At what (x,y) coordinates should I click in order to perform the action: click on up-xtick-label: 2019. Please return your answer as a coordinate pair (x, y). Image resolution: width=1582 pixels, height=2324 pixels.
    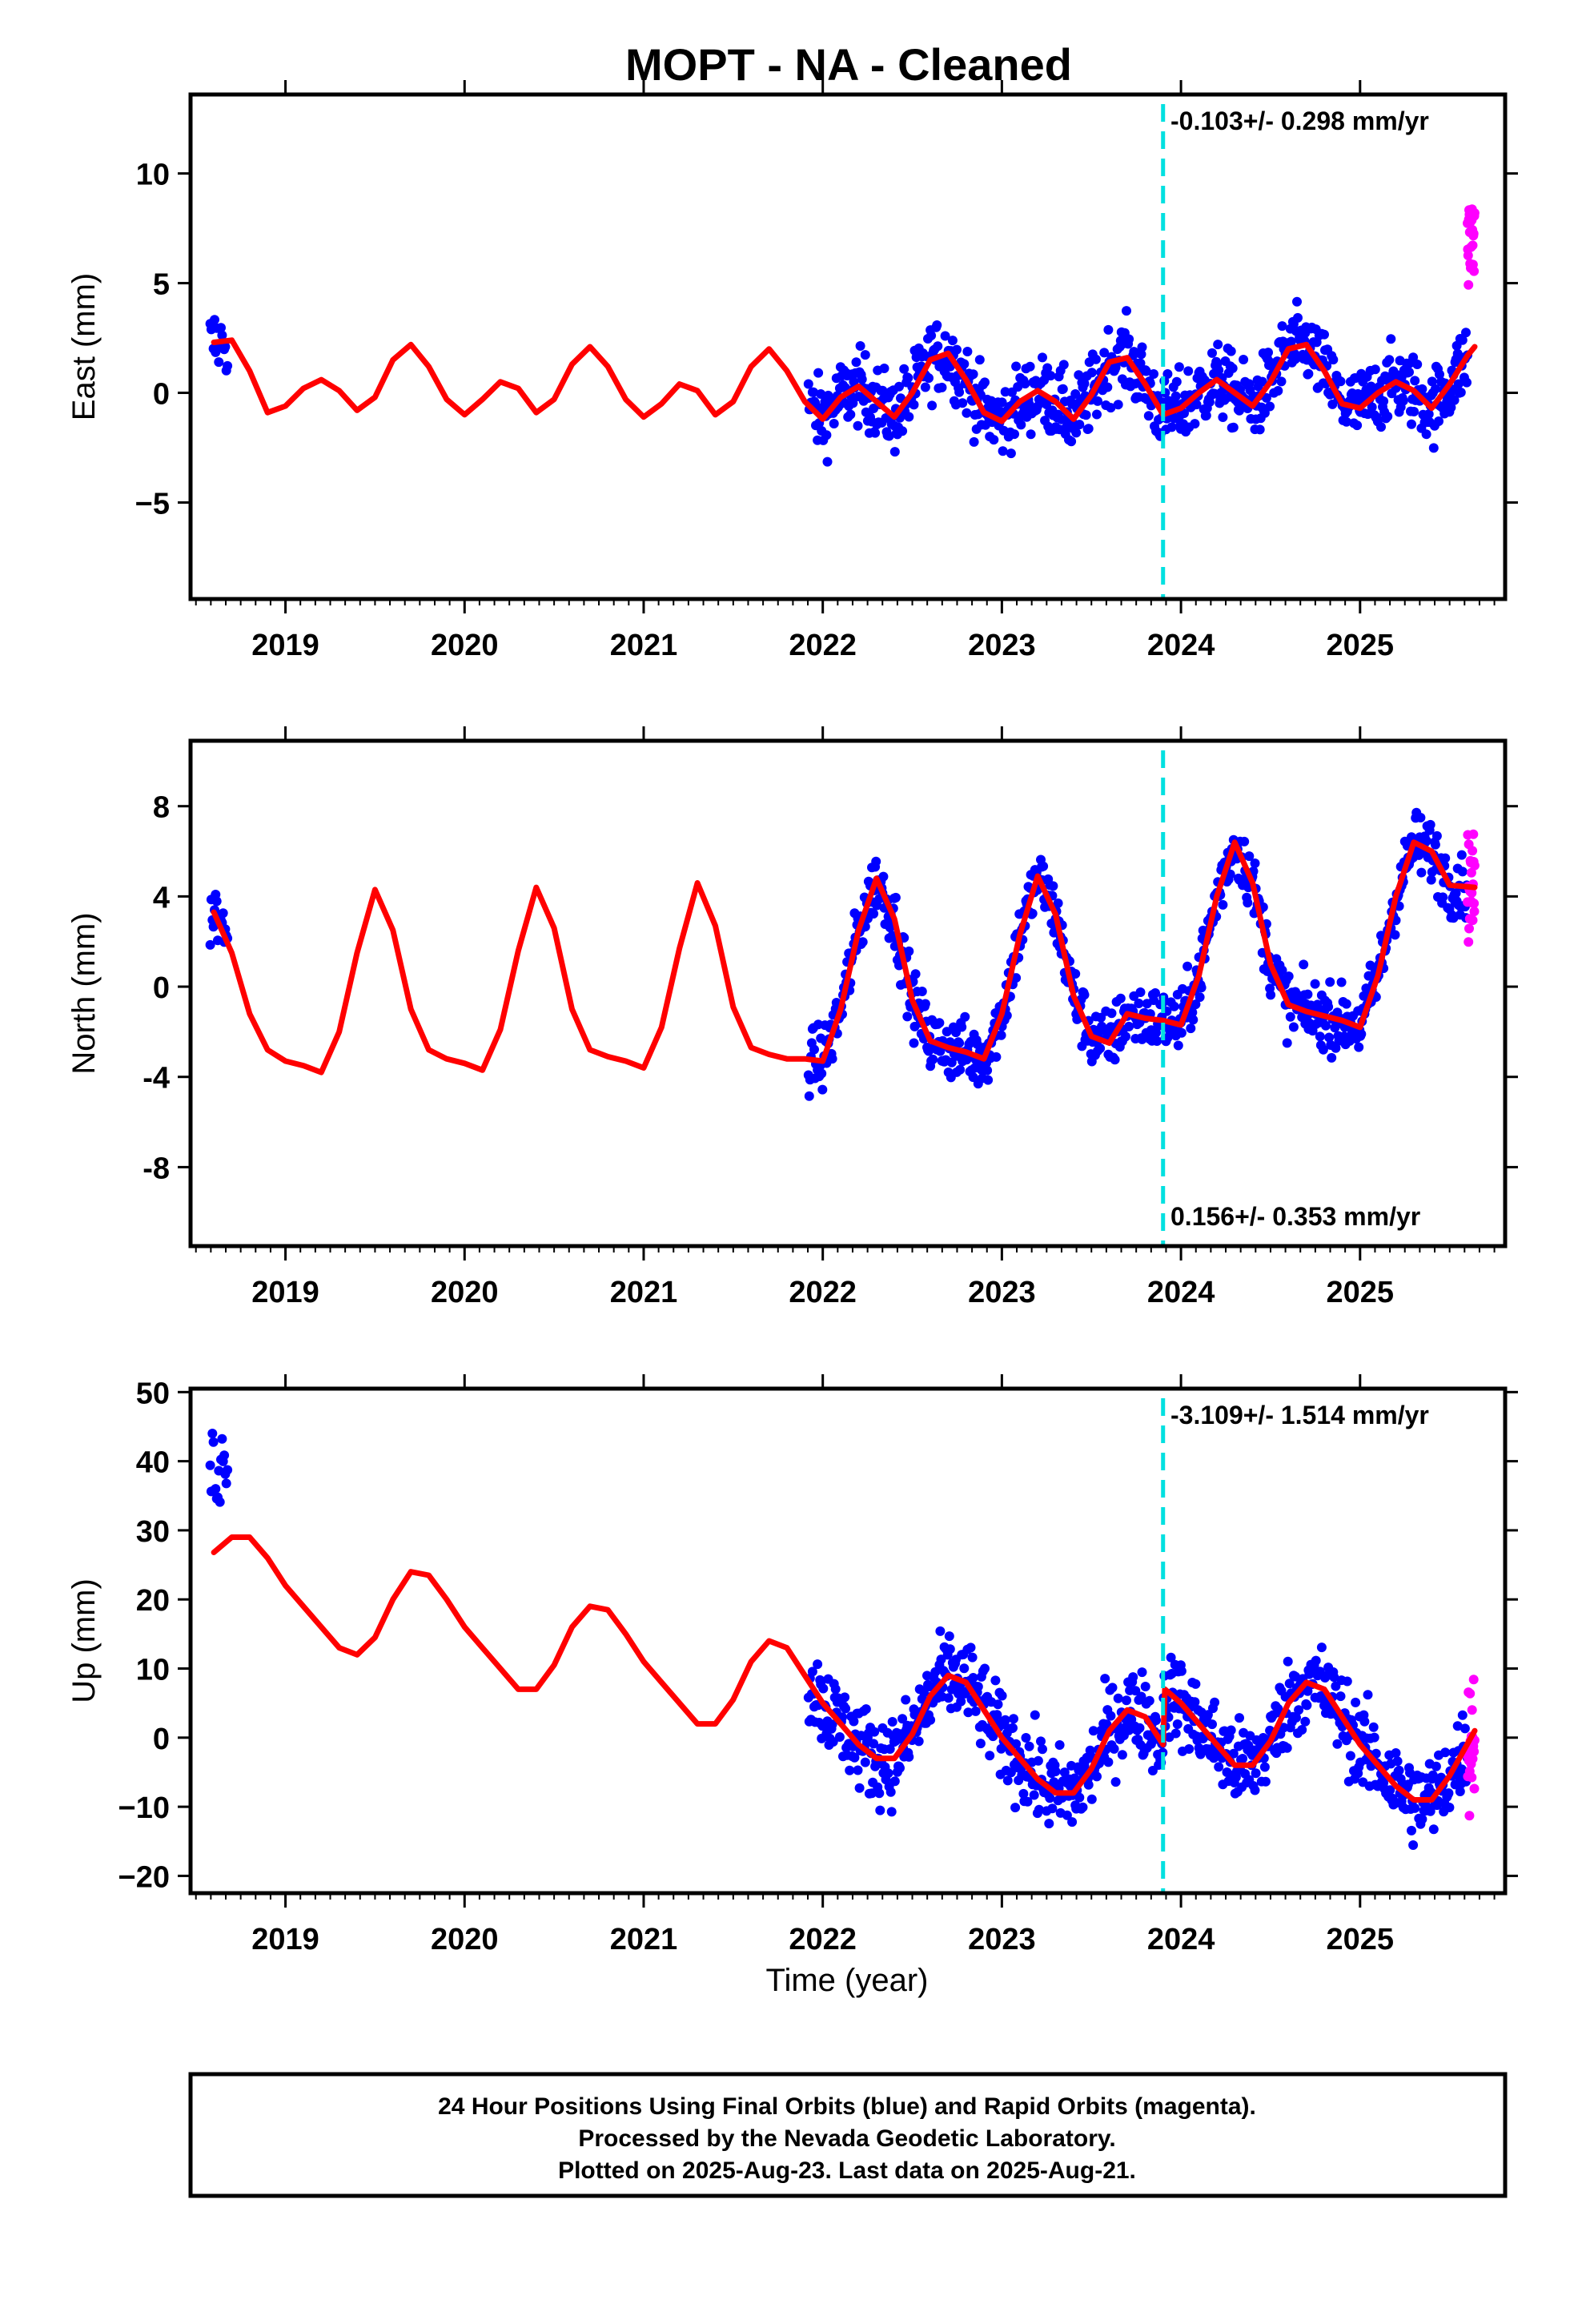
    Looking at the image, I should click on (285, 1940).